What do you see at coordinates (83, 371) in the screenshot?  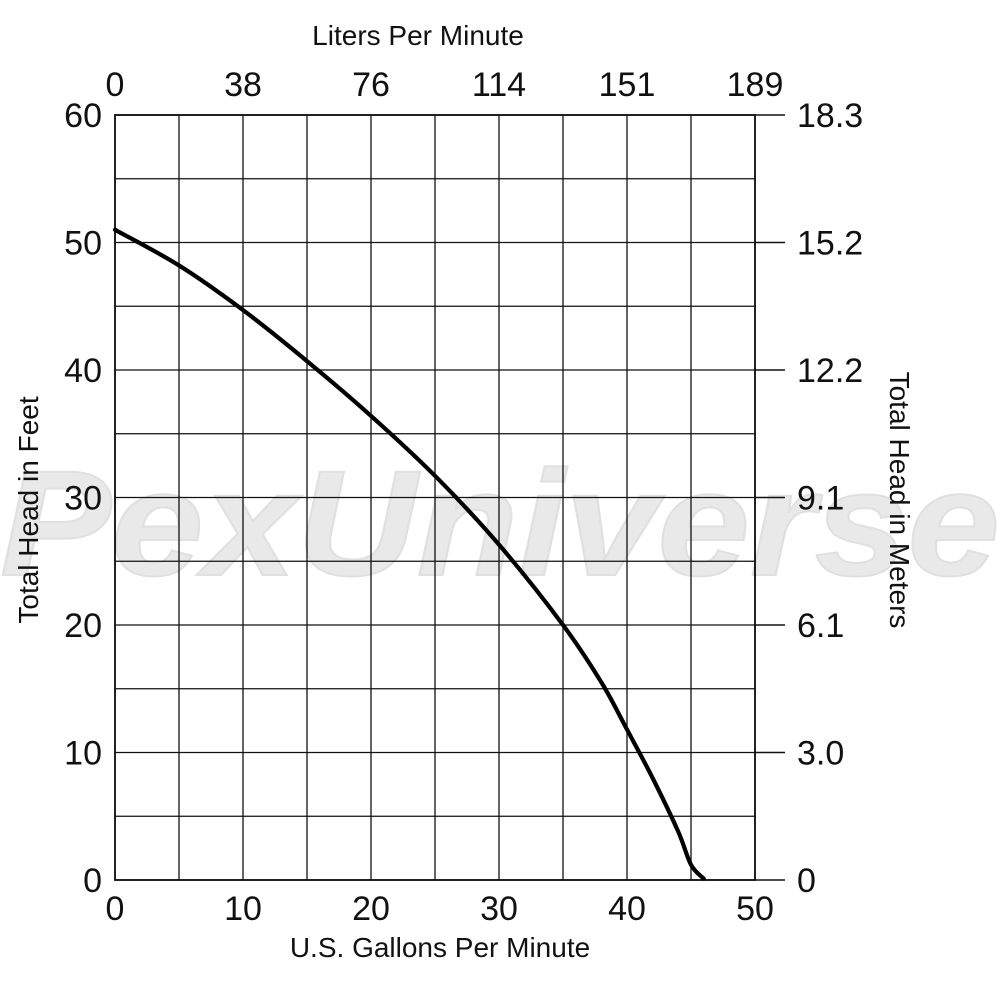 I see `y-tick-label: 40` at bounding box center [83, 371].